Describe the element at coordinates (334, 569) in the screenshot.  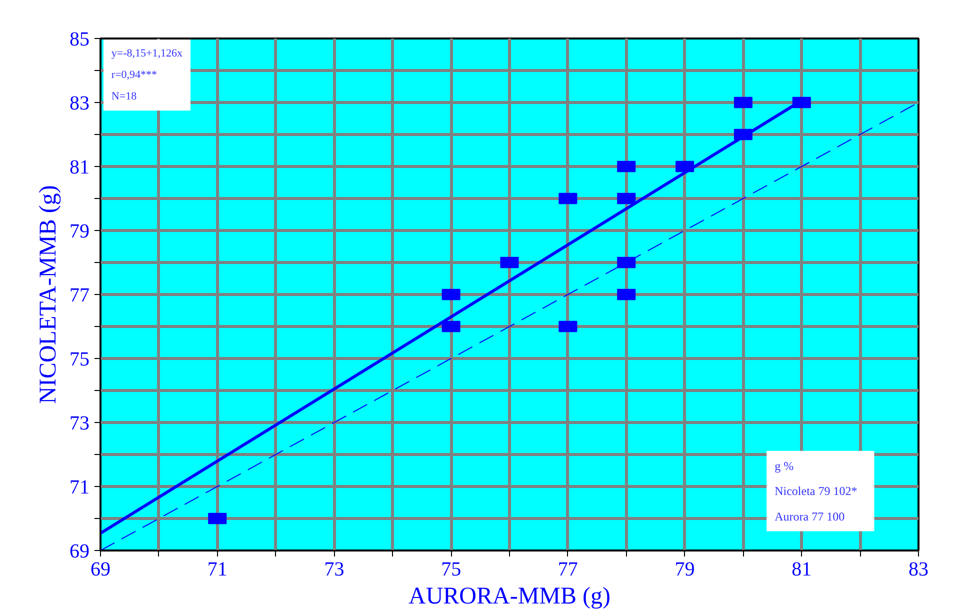
I see `x-tick-label: 73` at that location.